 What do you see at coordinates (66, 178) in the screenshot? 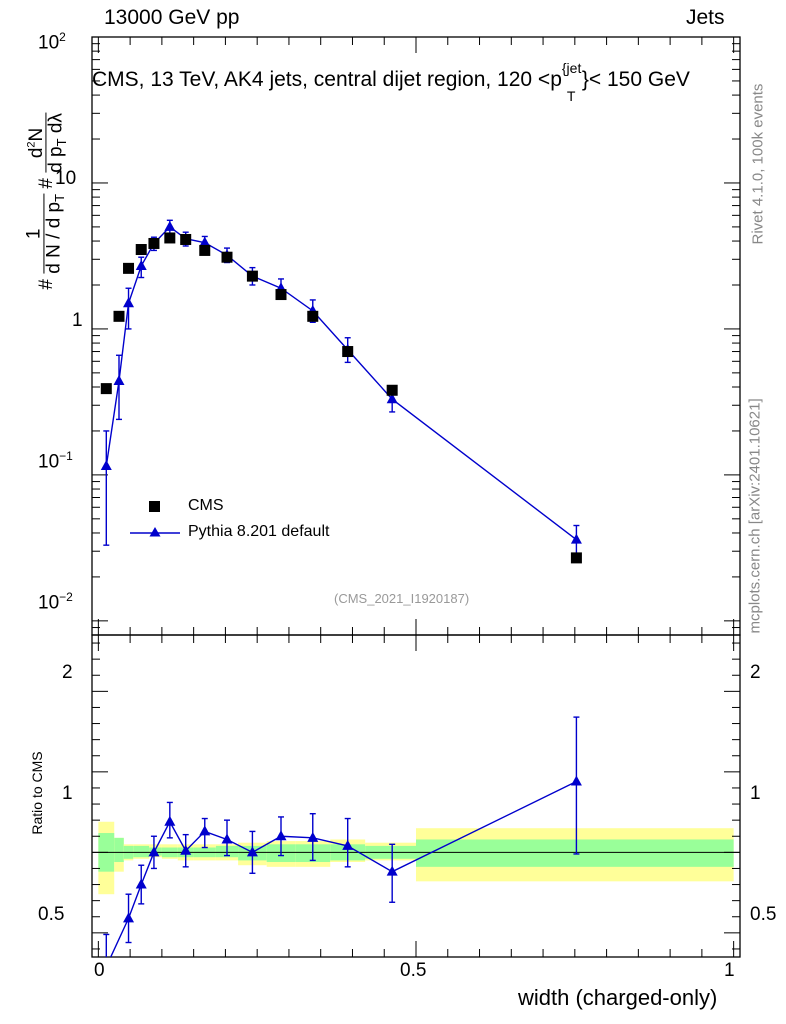
I see `main-ytick-10: 10` at bounding box center [66, 178].